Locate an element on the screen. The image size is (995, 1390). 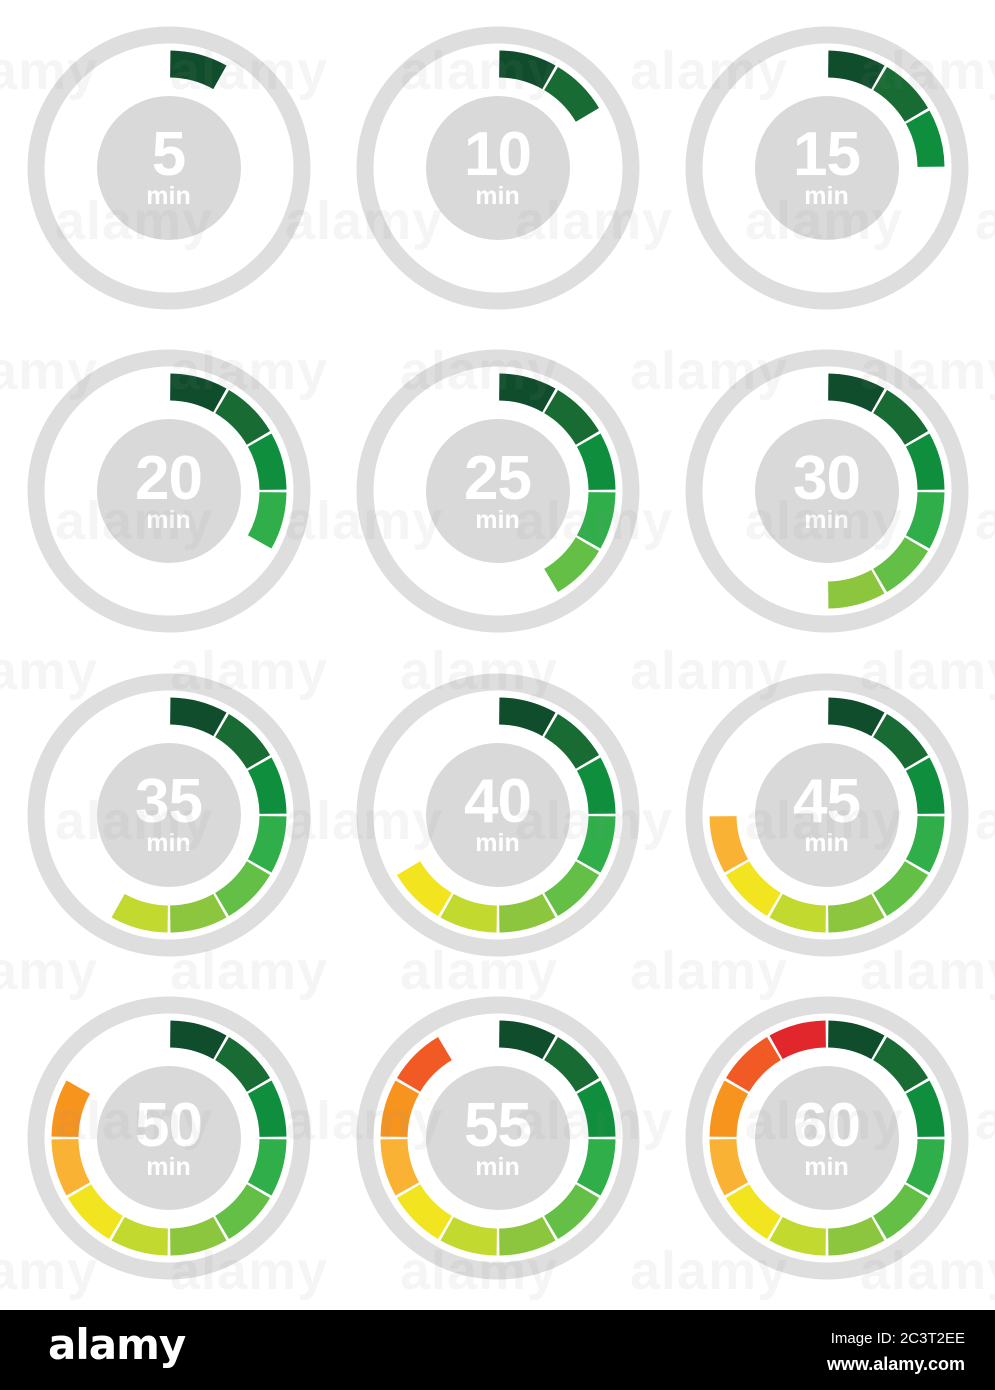
gauge-55min: 55 min is located at coordinates (498, 1138).